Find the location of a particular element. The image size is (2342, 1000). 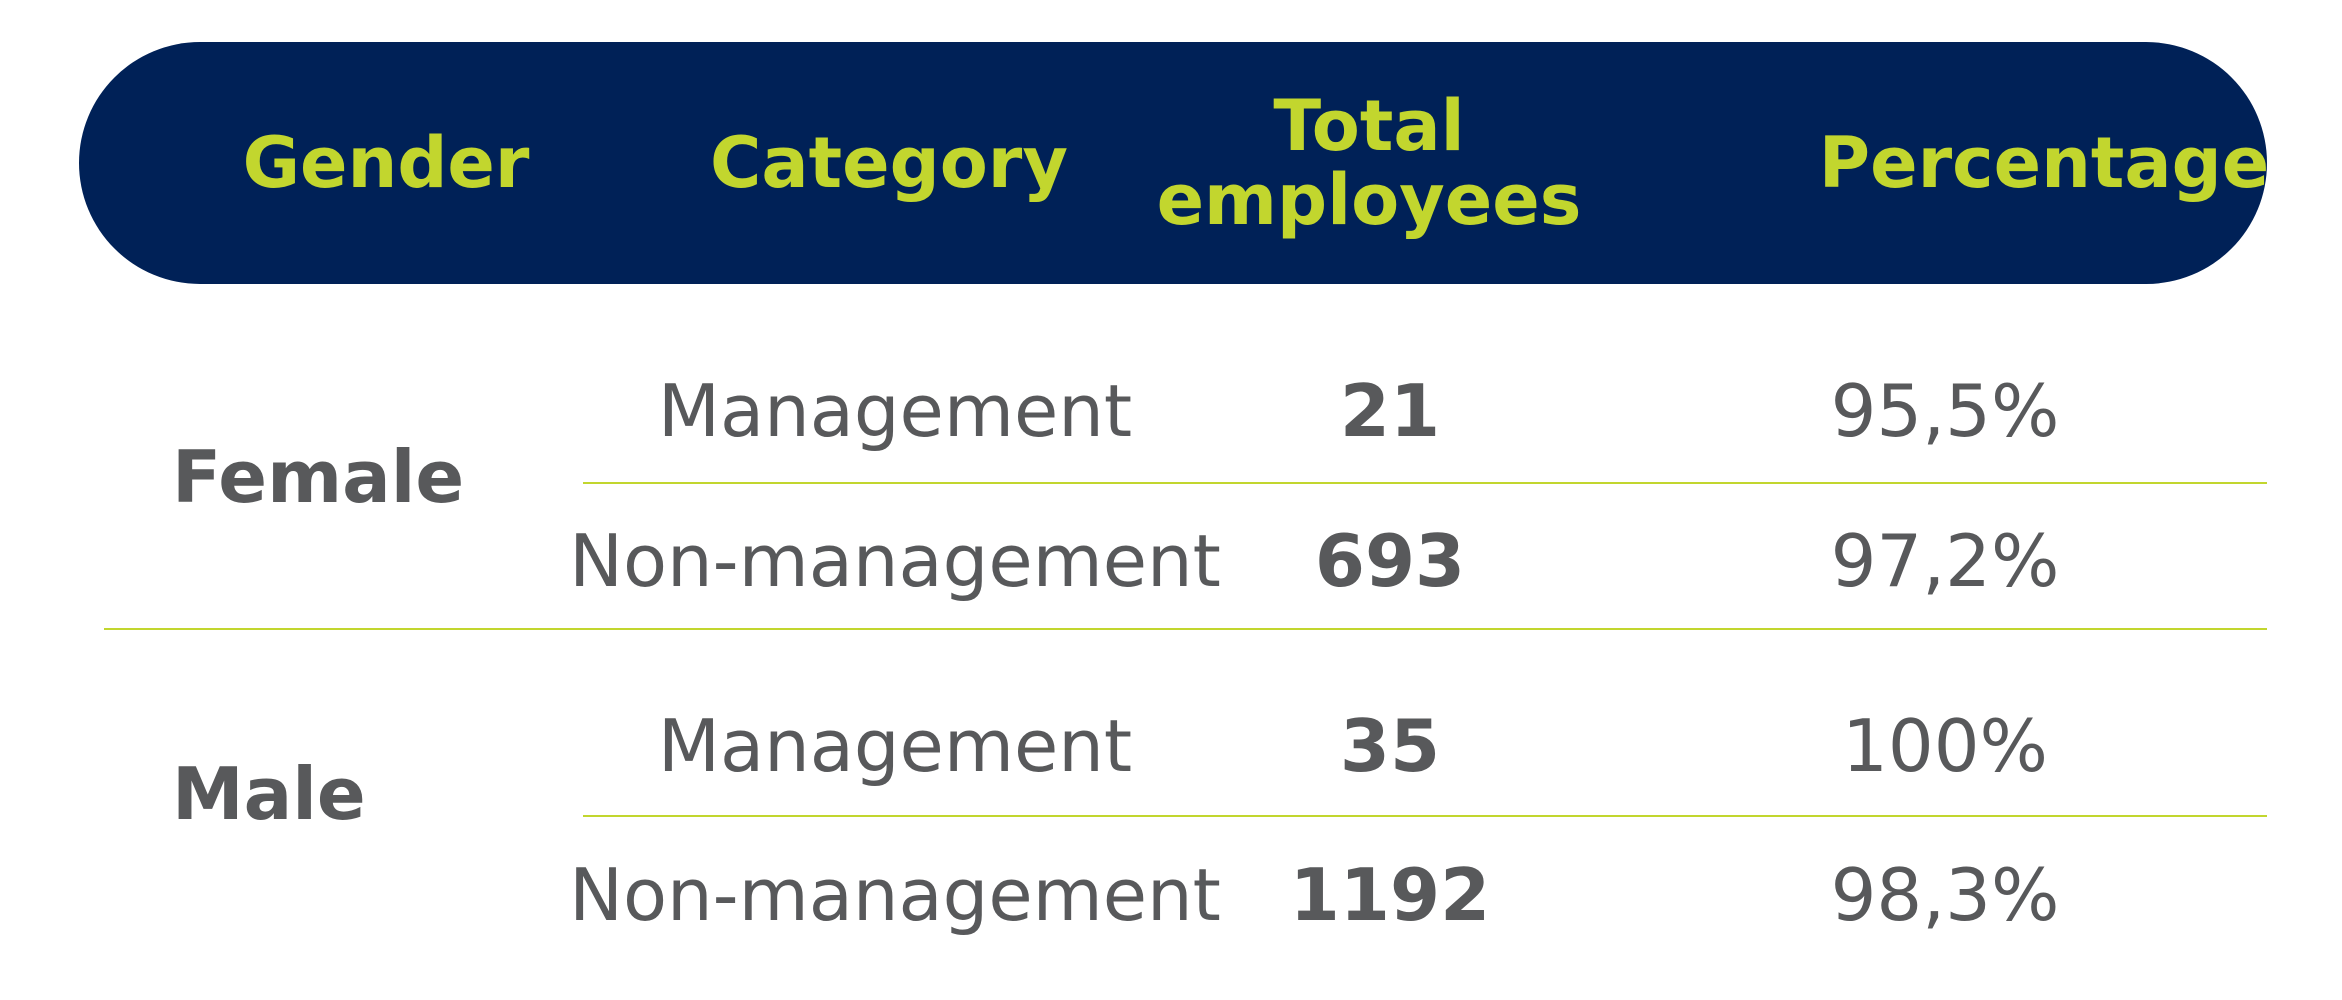

total-employees-cell: 1192 is located at coordinates (1390, 895).